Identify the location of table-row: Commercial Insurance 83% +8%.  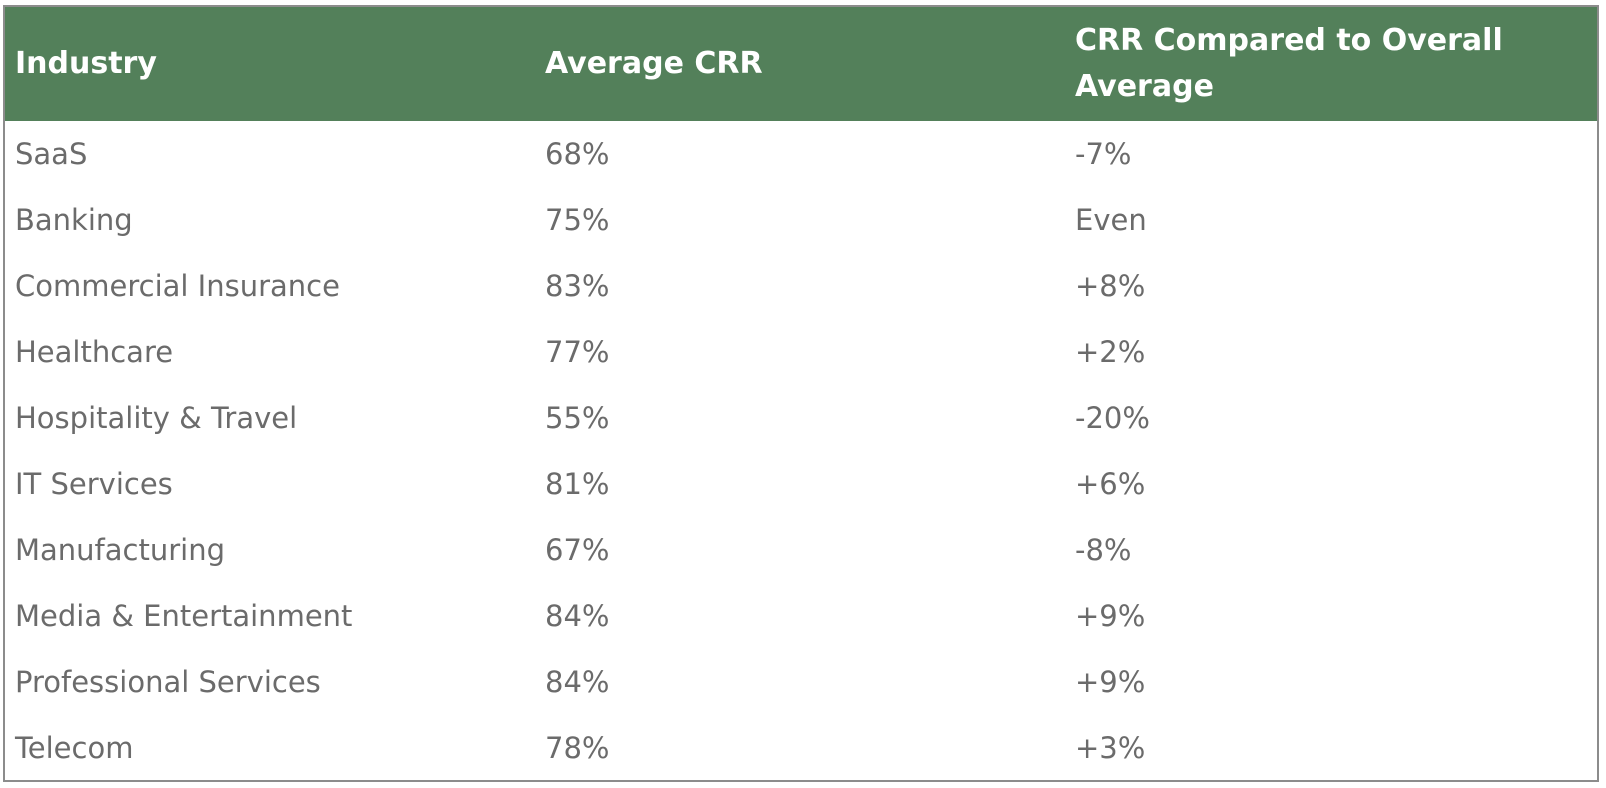
(801, 286).